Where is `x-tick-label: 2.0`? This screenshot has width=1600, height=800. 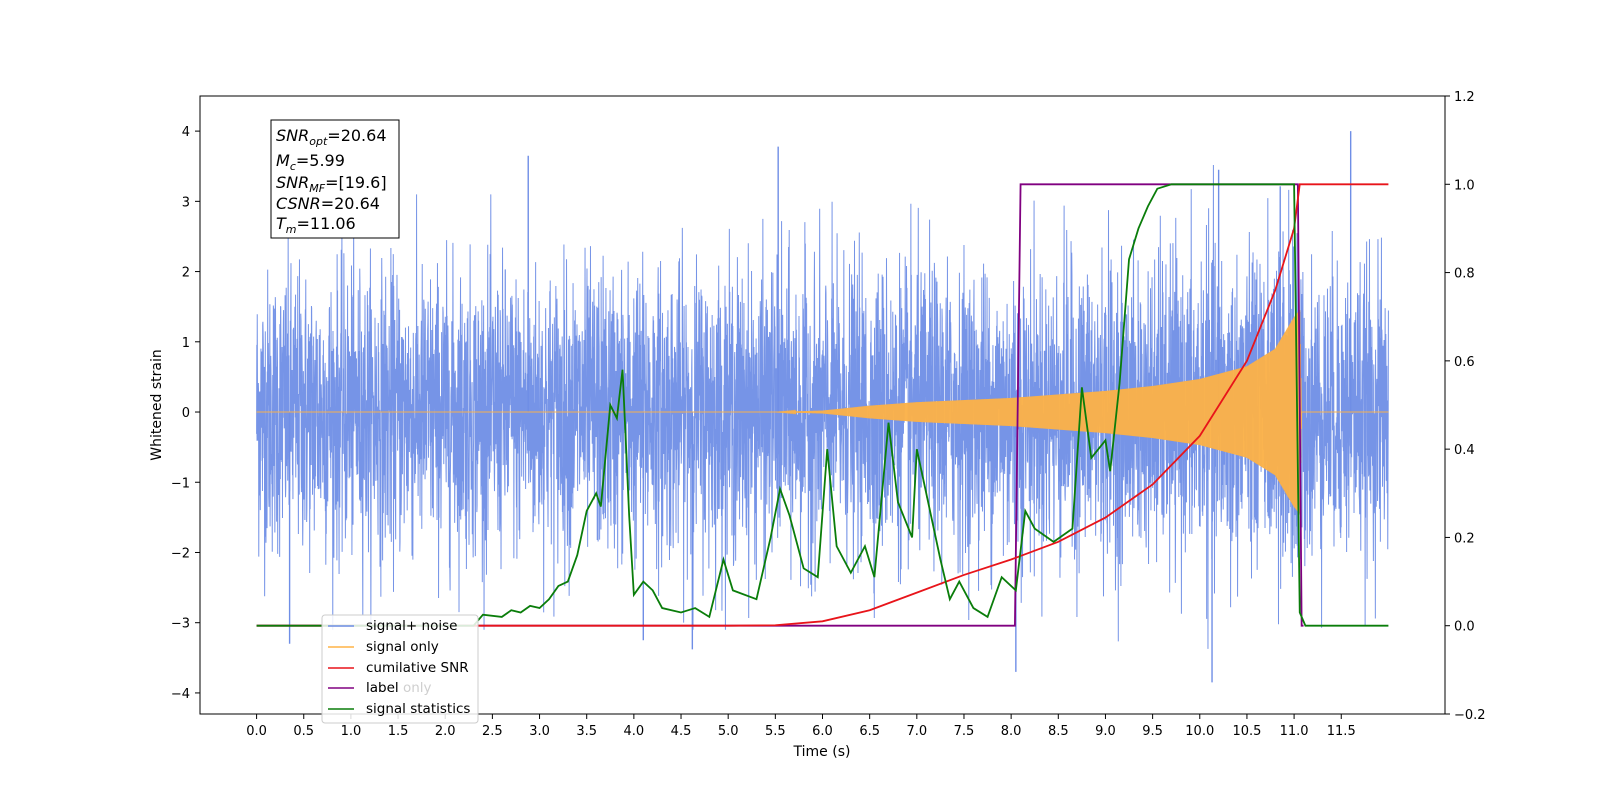
x-tick-label: 2.0 is located at coordinates (445, 731).